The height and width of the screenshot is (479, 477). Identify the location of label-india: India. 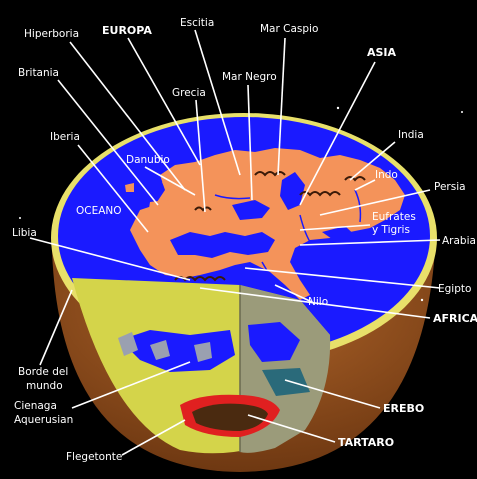
(411, 135).